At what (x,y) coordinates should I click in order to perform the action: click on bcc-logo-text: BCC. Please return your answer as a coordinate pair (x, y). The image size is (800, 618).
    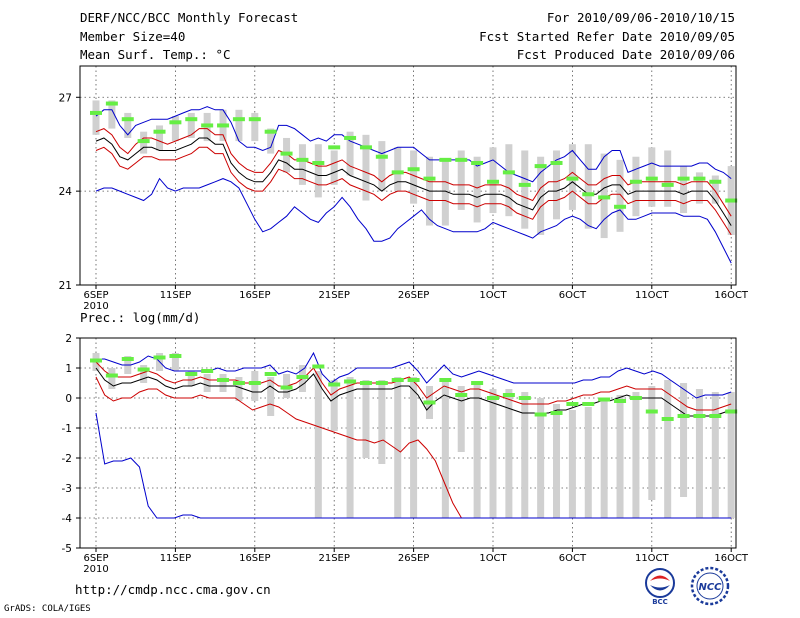
    Looking at the image, I should click on (660, 602).